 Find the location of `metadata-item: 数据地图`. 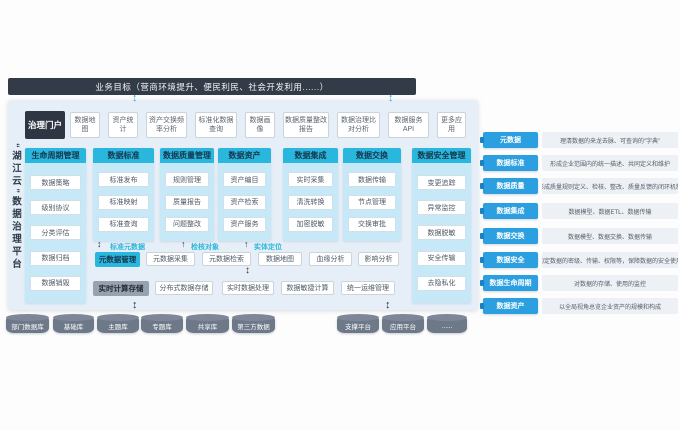

metadata-item: 数据地图 is located at coordinates (280, 259).